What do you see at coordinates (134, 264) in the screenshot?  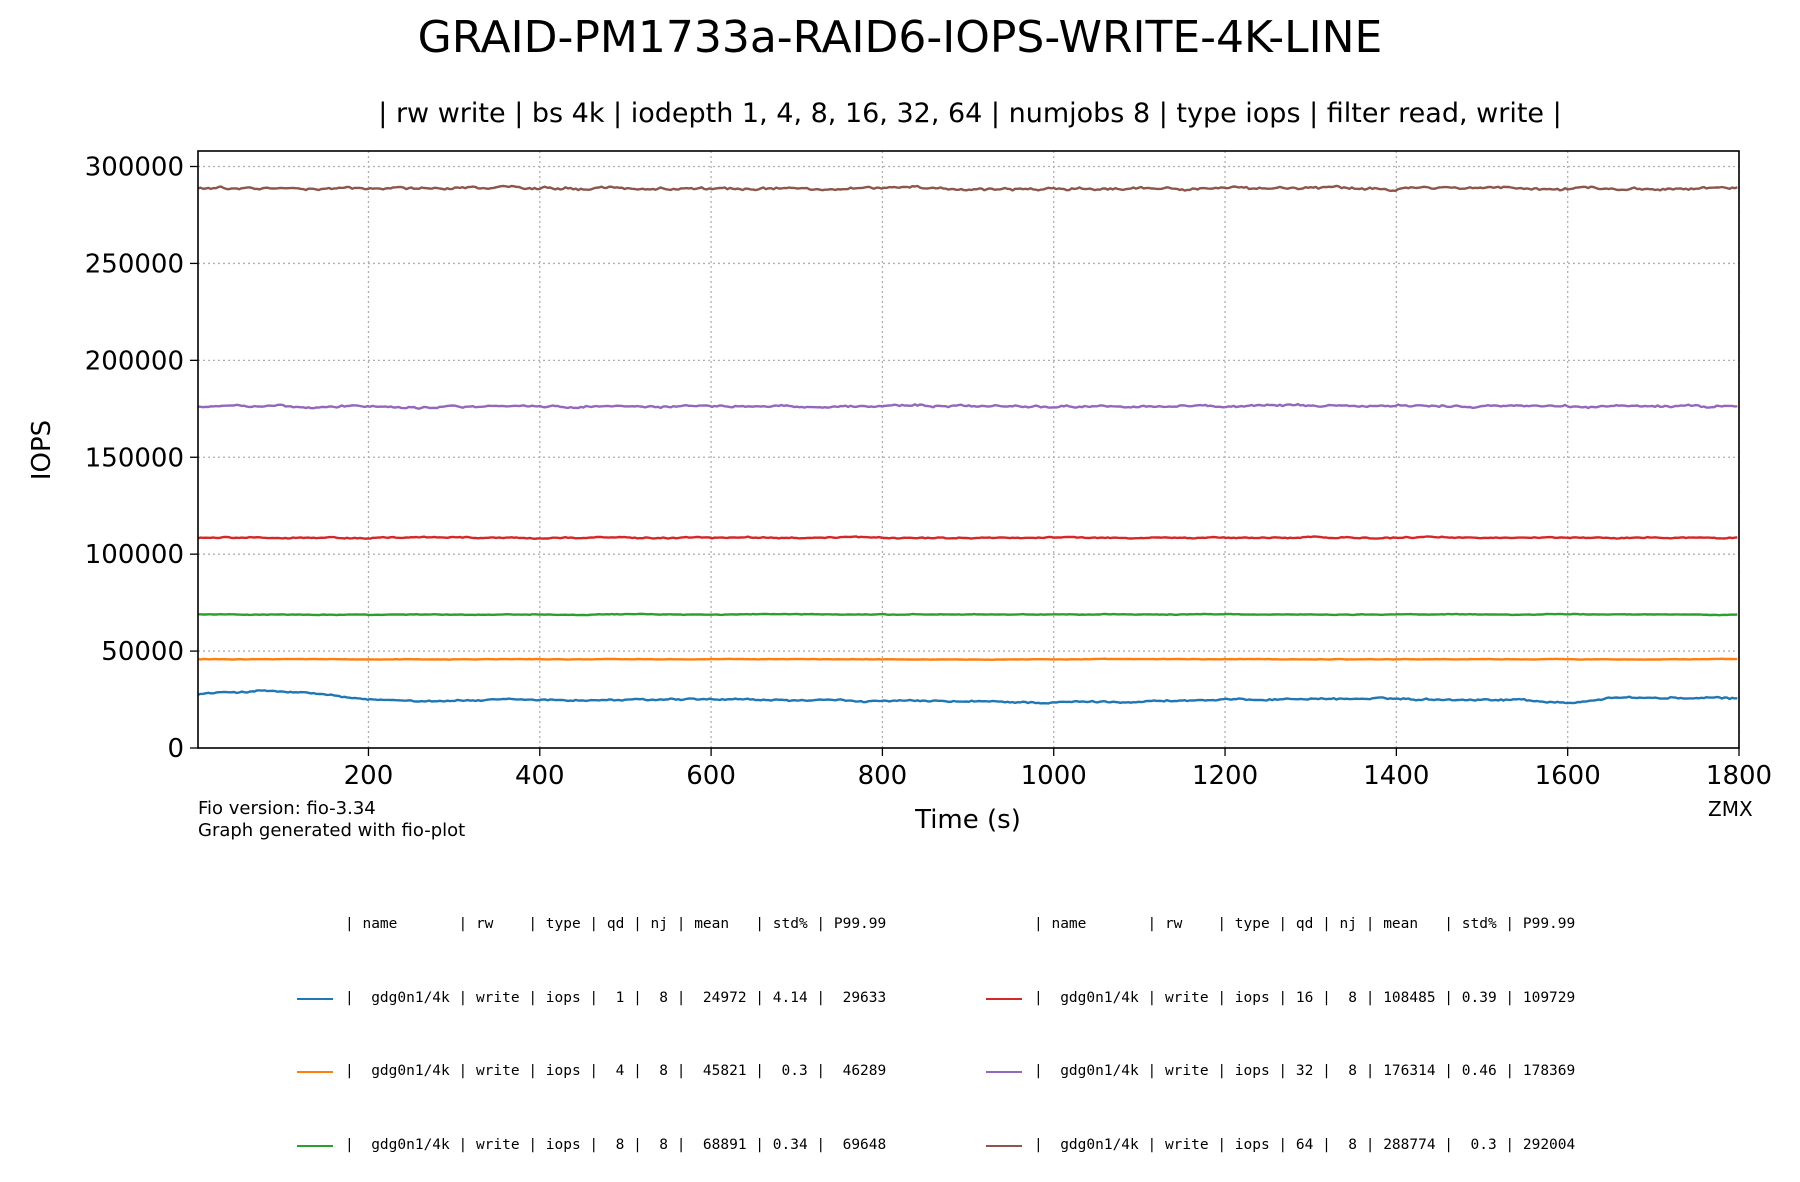 I see `y-tick-label: 250000` at bounding box center [134, 264].